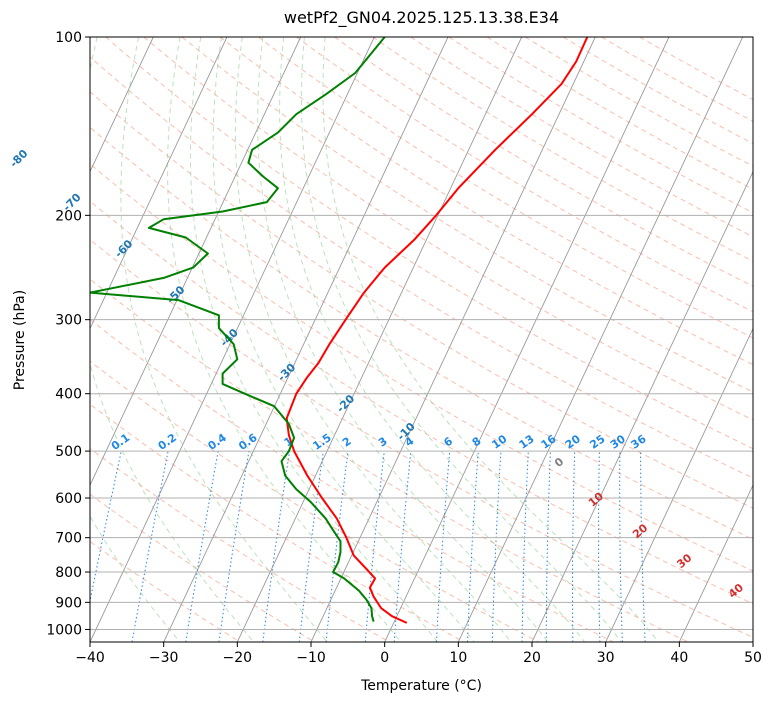  I want to click on moist-adiabat-label: 30, so click(684, 561).